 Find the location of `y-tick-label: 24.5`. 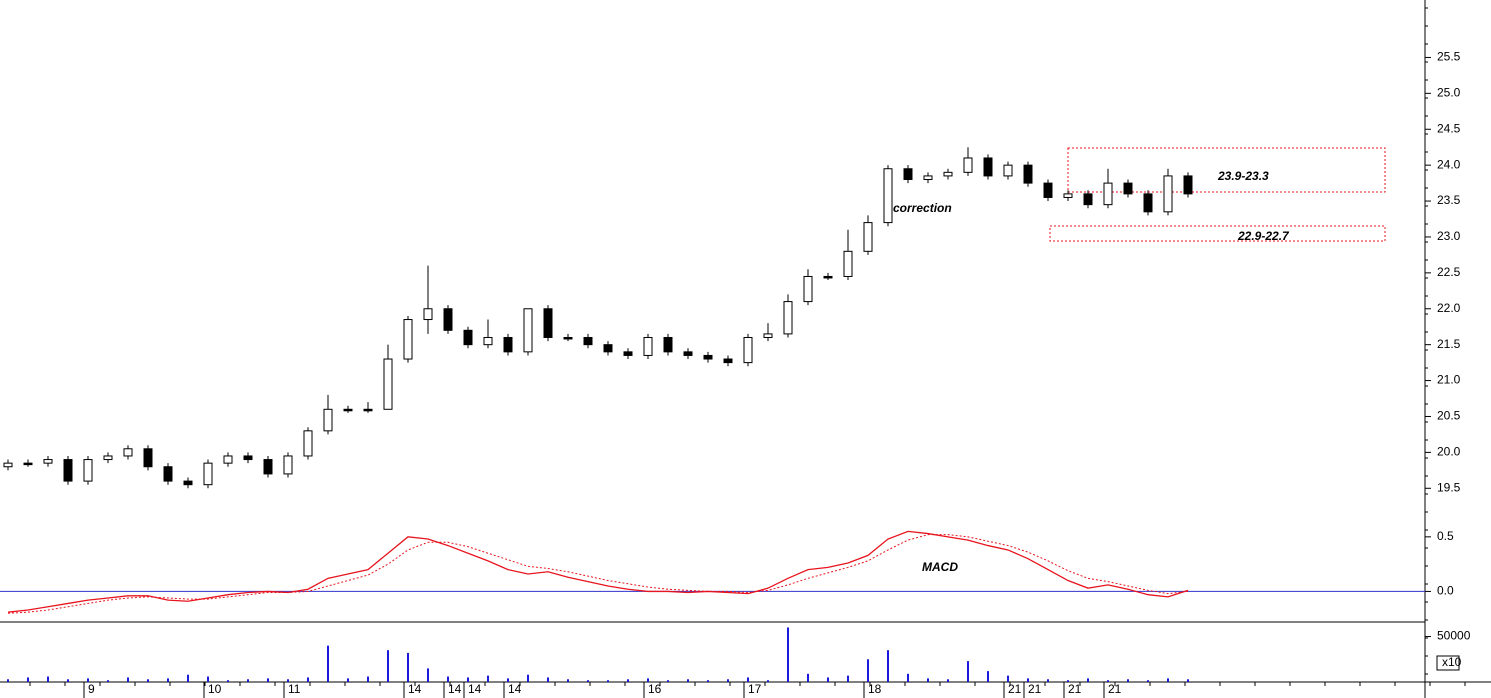

y-tick-label: 24.5 is located at coordinates (1449, 128).